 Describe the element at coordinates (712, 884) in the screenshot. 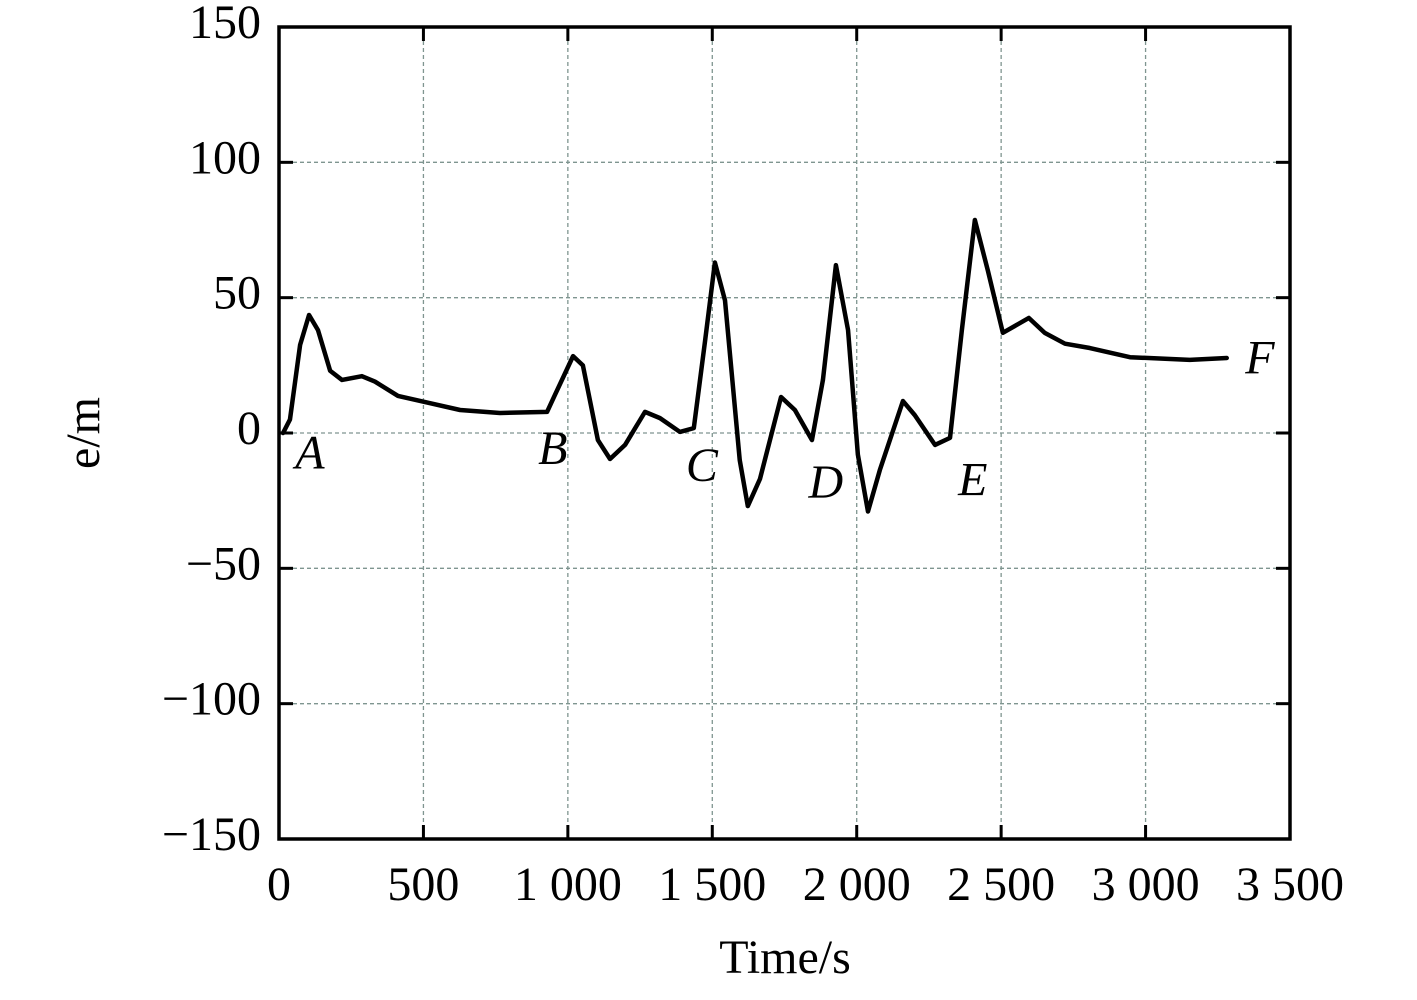

I see `x-tick-label: 1 500` at that location.